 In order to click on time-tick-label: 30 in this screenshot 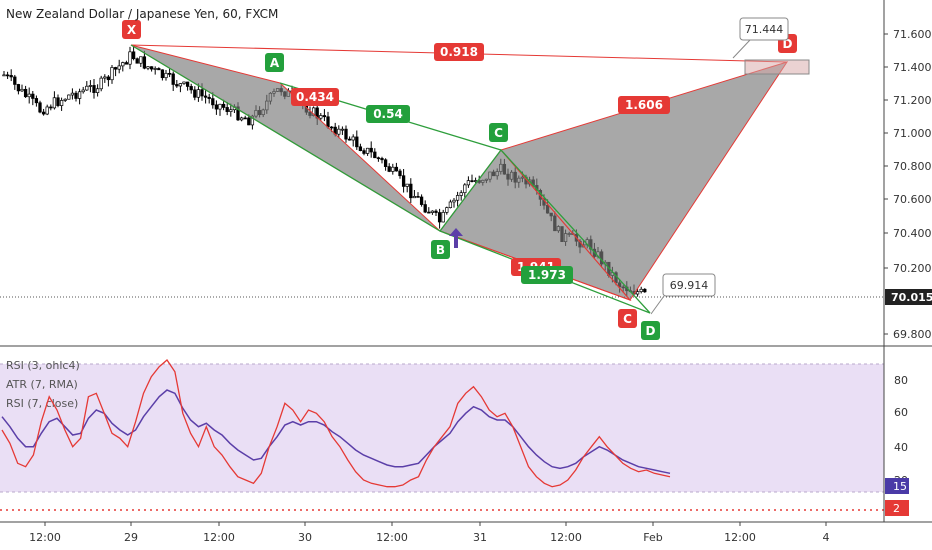, I will do `click(305, 537)`.